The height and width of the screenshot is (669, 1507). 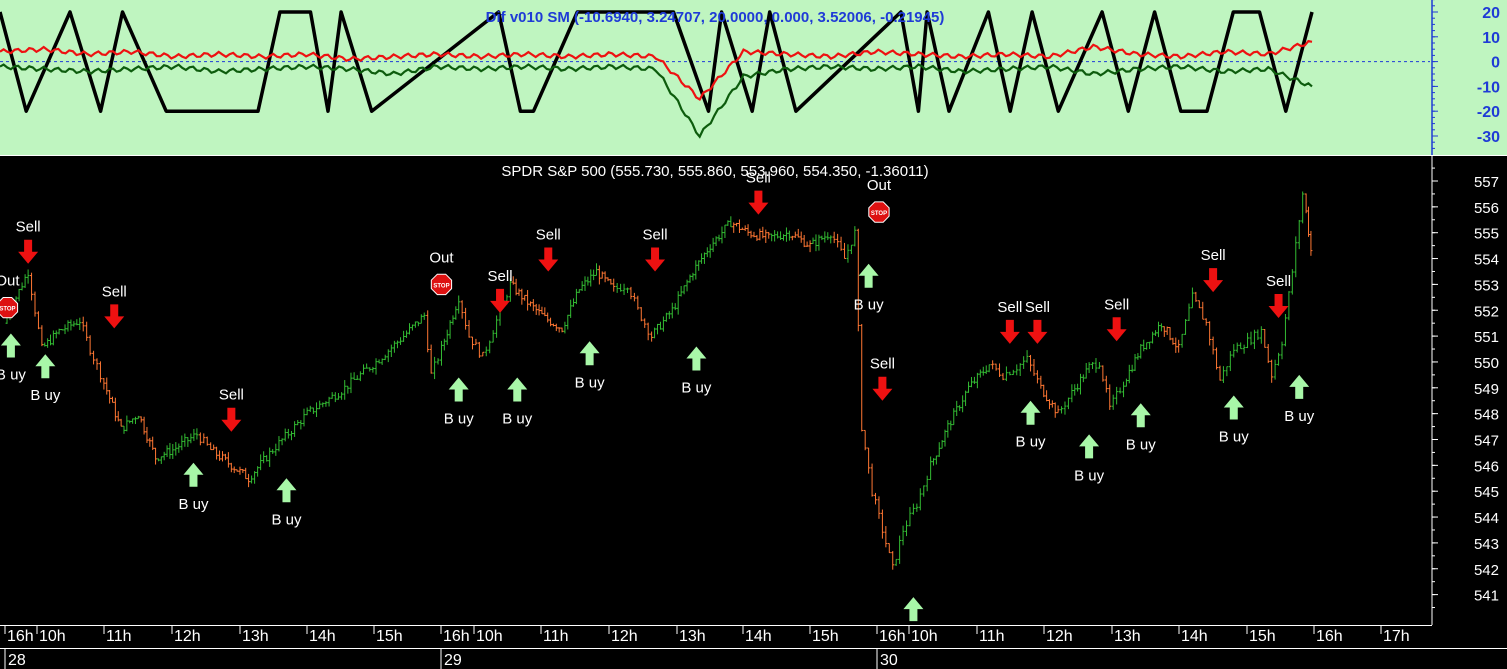 I want to click on date-tick-label: 29, so click(x=453, y=660).